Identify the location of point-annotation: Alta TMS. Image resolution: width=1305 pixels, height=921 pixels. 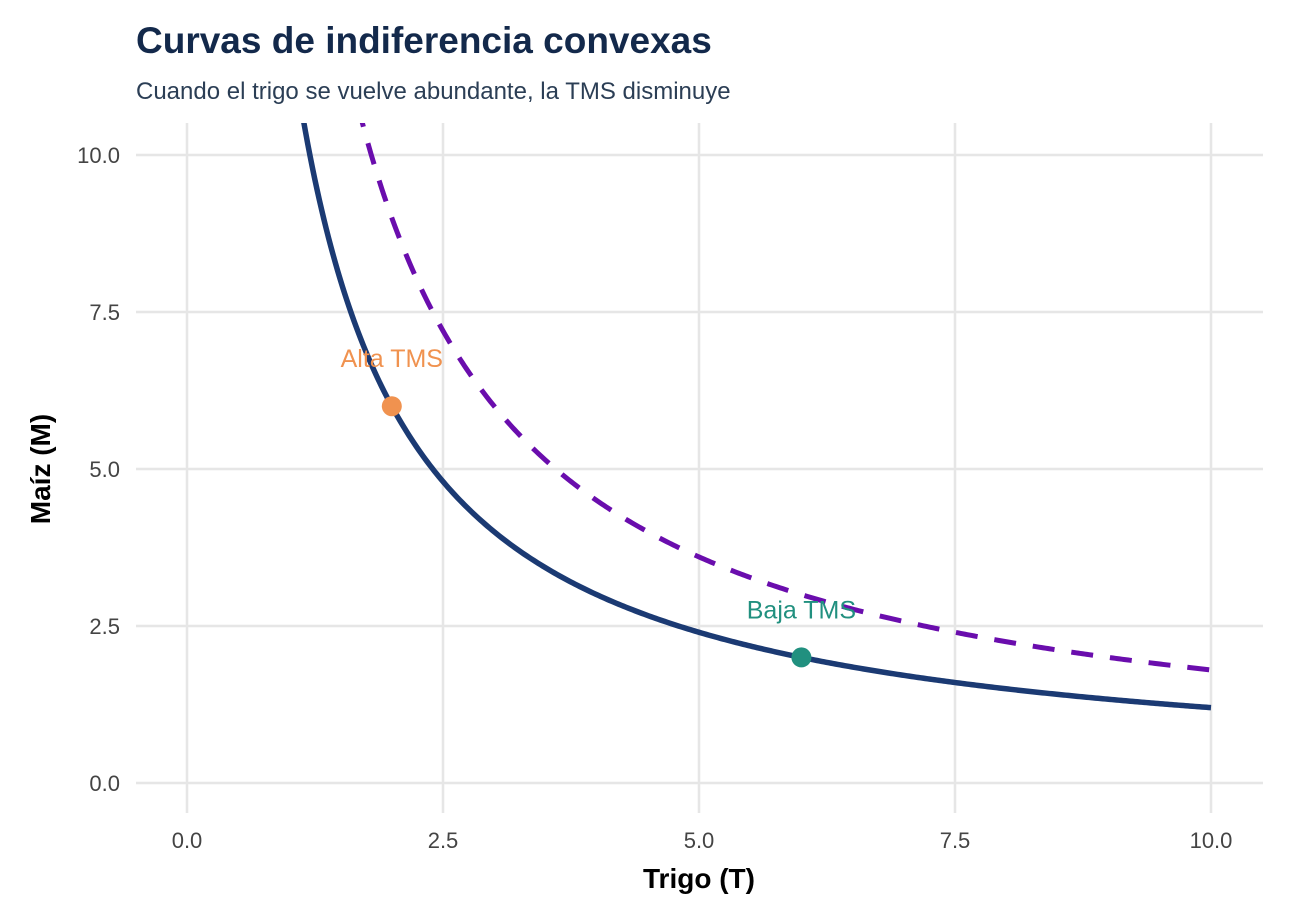
(392, 359).